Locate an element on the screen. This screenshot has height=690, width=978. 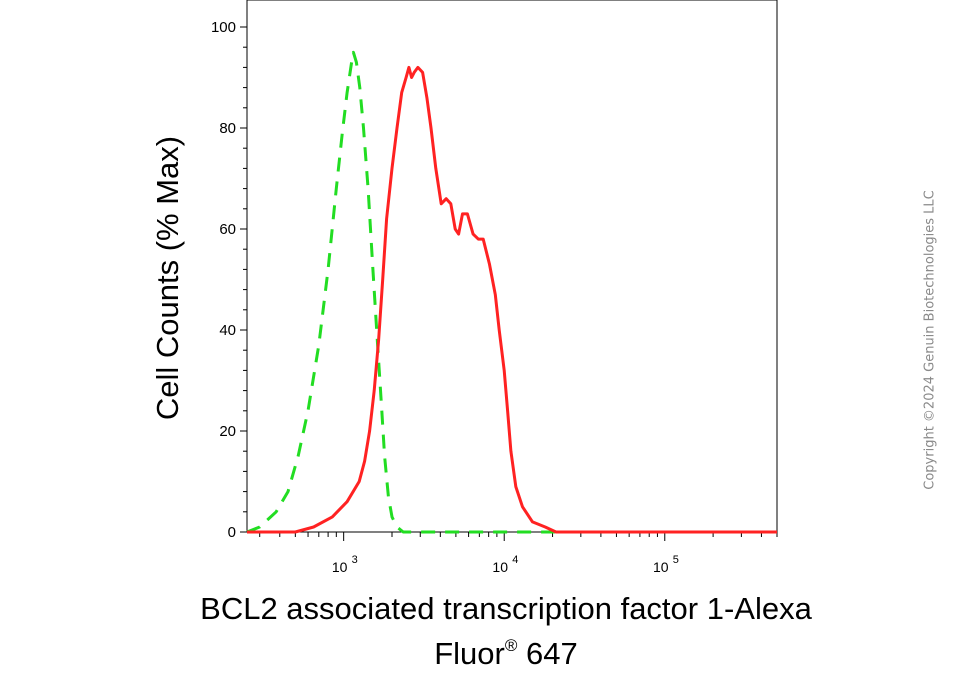
y-tick-label: 0 is located at coordinates (232, 532).